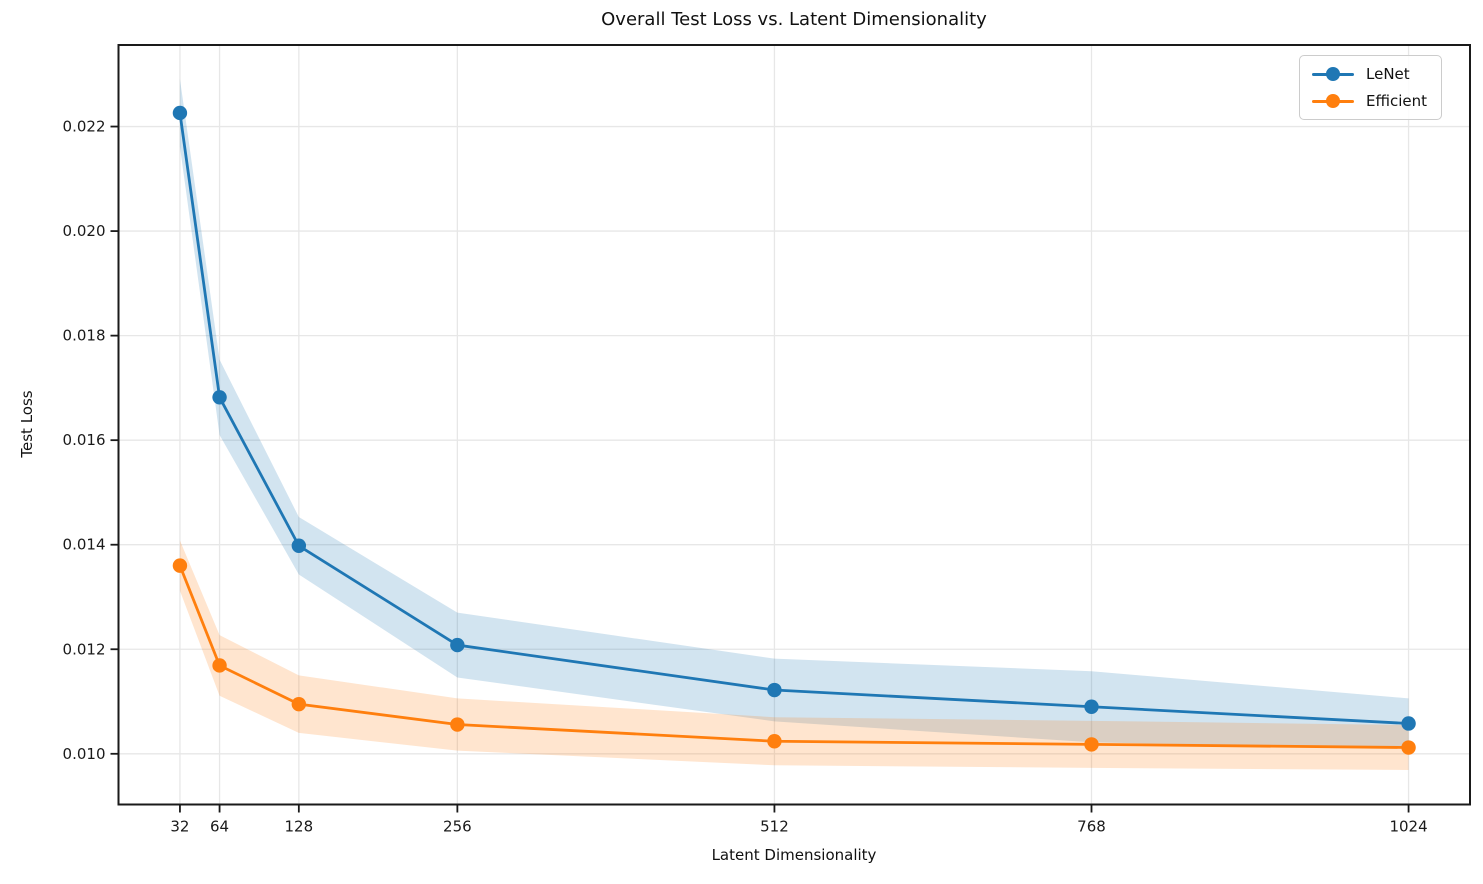  I want to click on efficient-marker-icon, so click(1333, 101).